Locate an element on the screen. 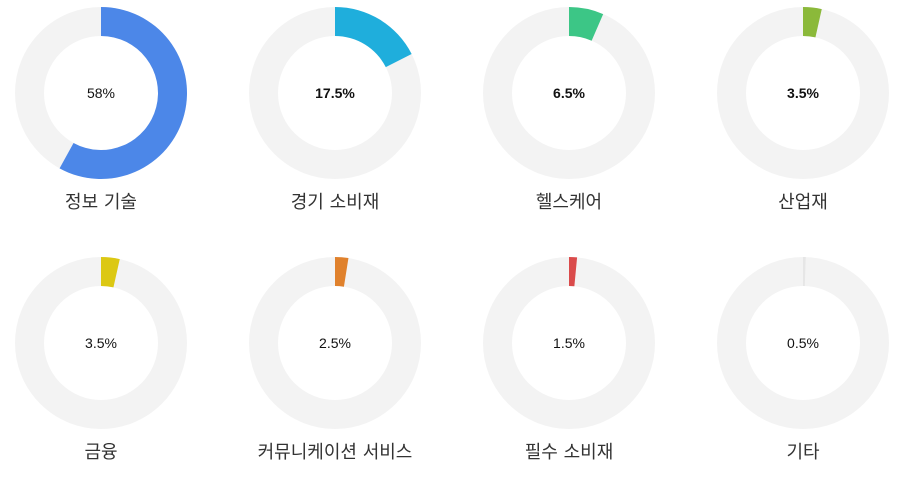  donut-chart: 2.5% is located at coordinates (335, 343).